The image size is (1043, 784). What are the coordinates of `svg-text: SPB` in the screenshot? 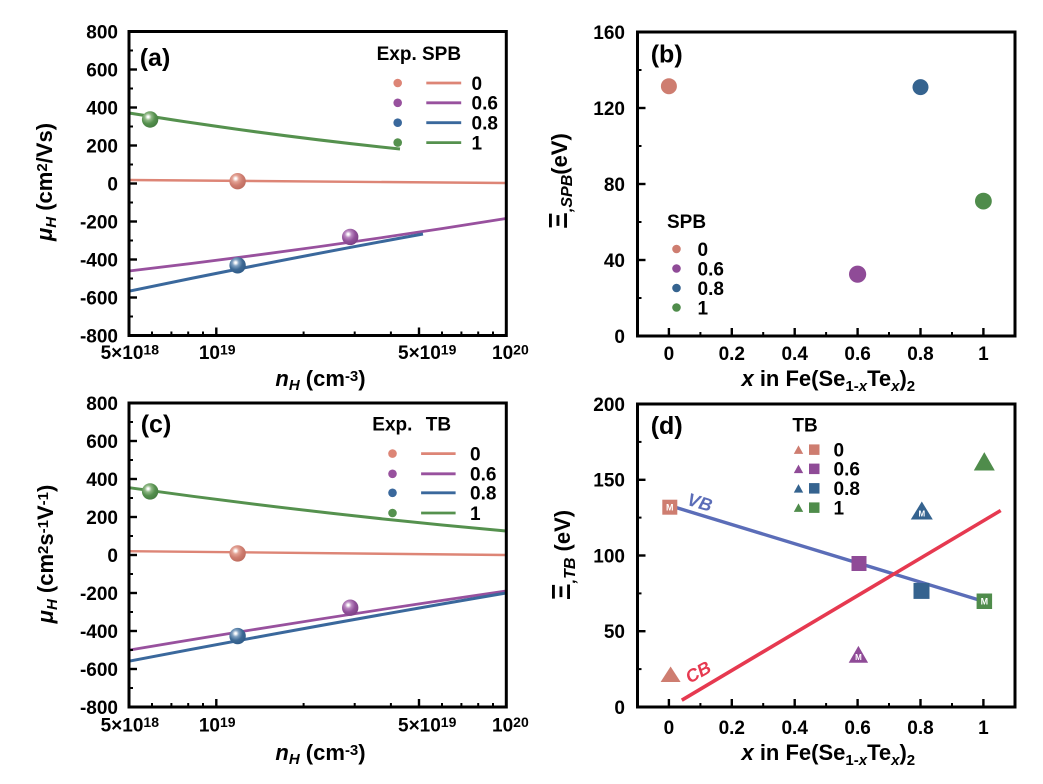 It's located at (686, 222).